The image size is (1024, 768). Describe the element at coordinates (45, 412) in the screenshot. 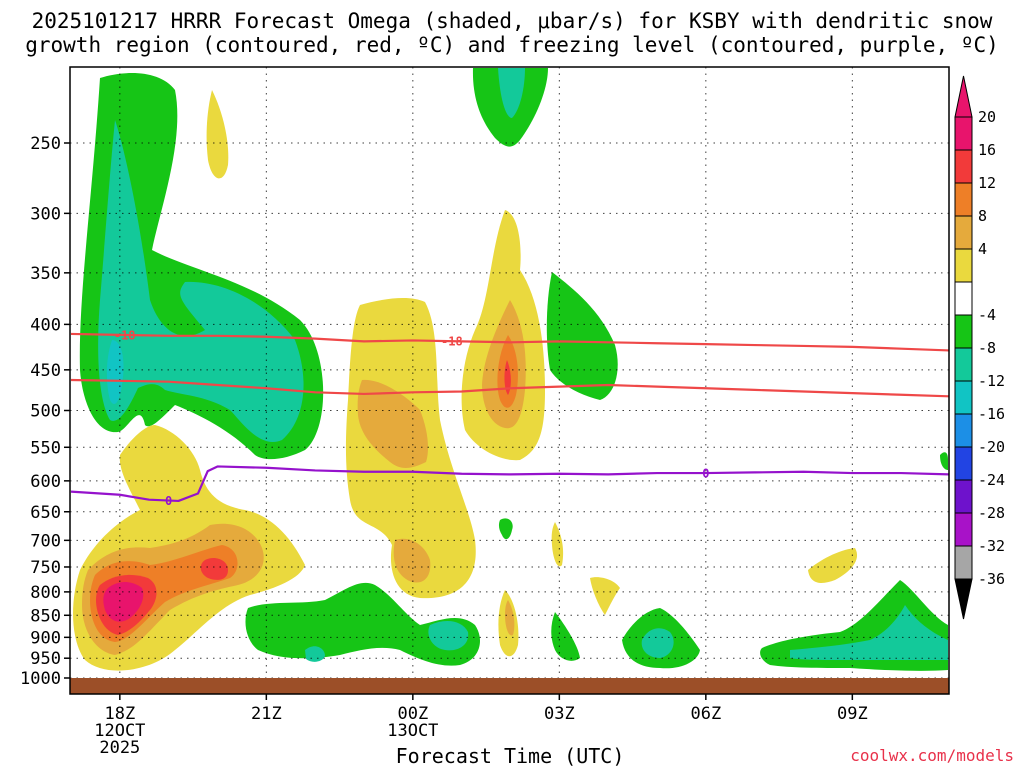

I see `y-tick-label: 500` at that location.